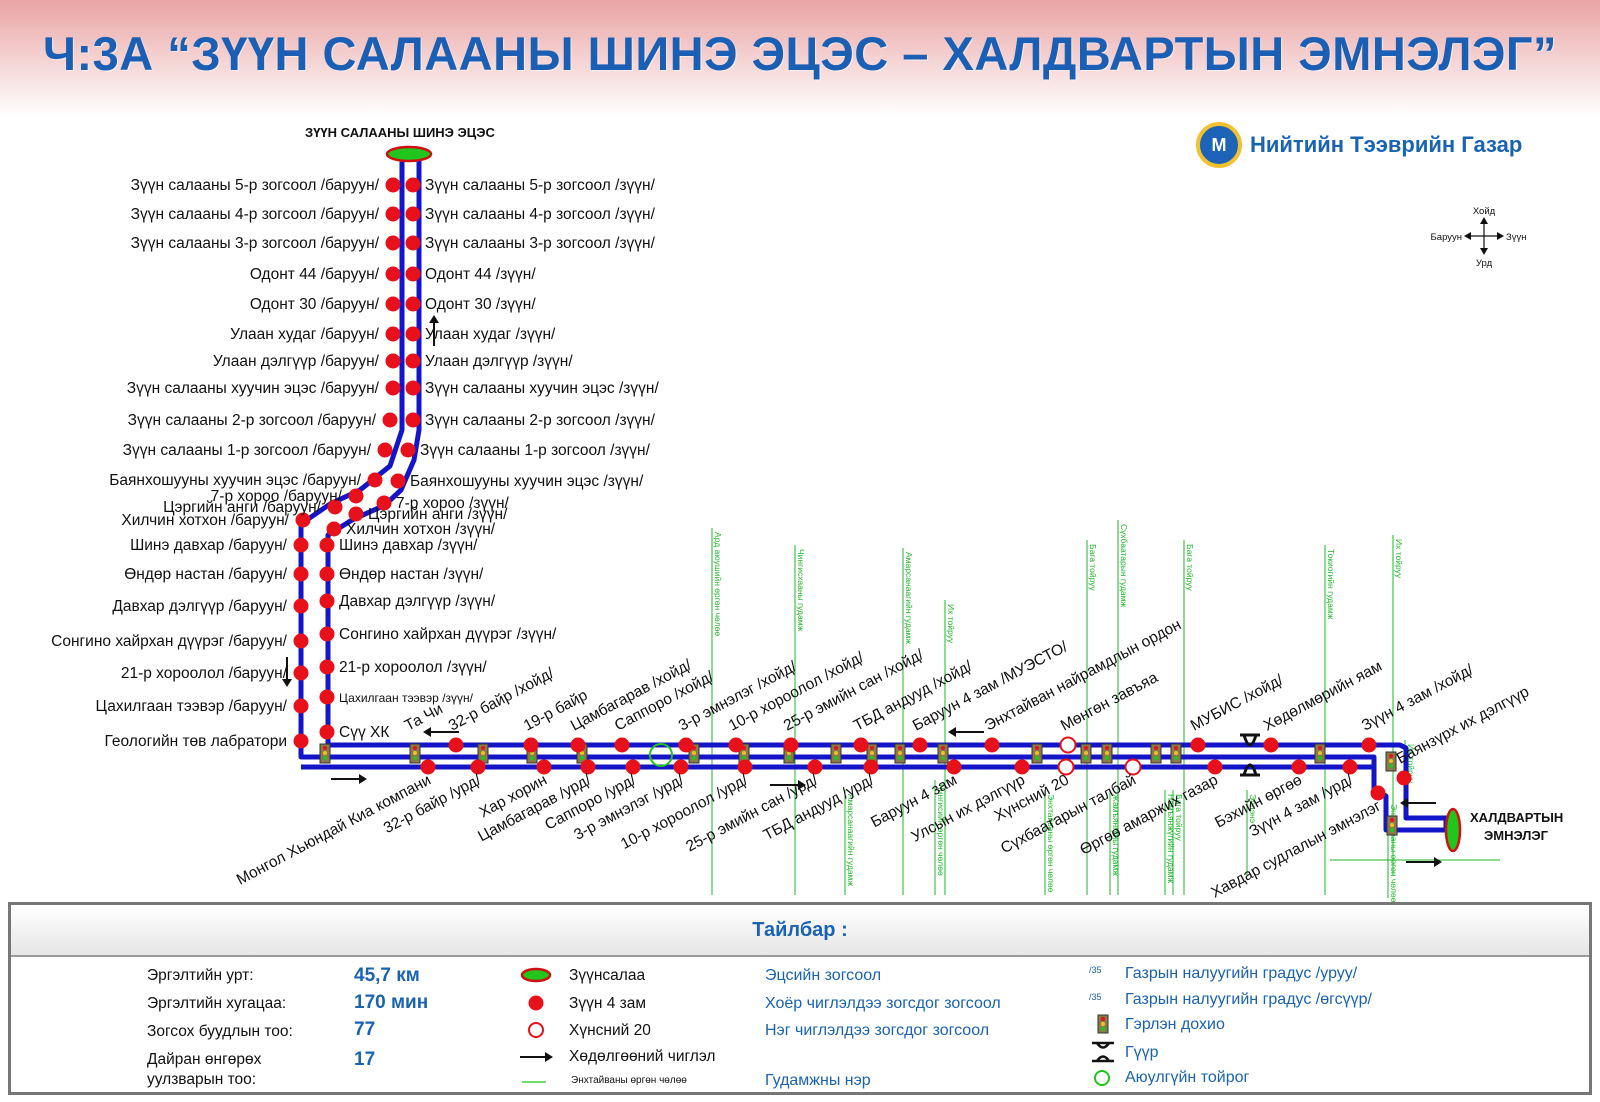  What do you see at coordinates (858, 789) in the screenshot?
I see `traffic-lights` at bounding box center [858, 789].